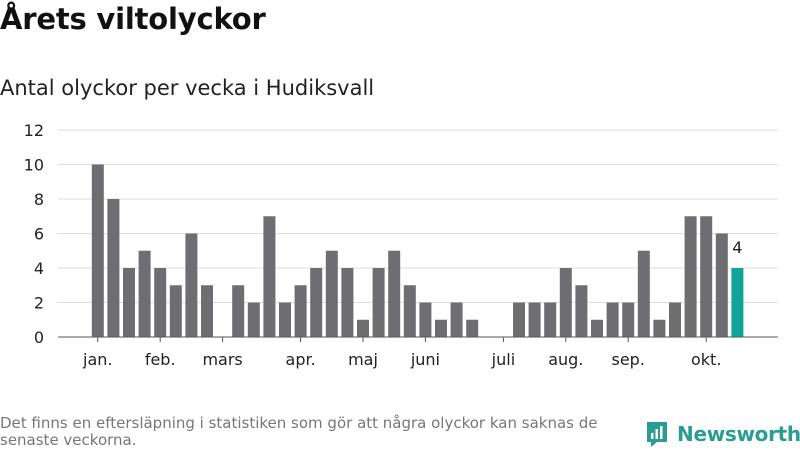  Describe the element at coordinates (706, 359) in the screenshot. I see `x-tick-label: okt.` at that location.